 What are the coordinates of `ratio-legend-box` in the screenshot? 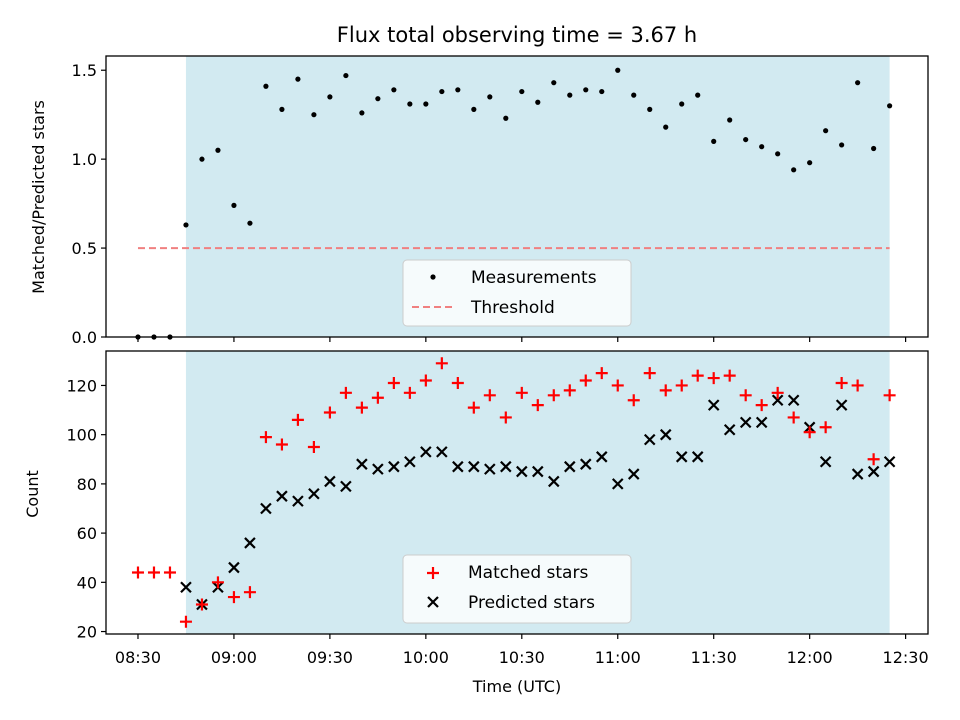 It's located at (517, 293).